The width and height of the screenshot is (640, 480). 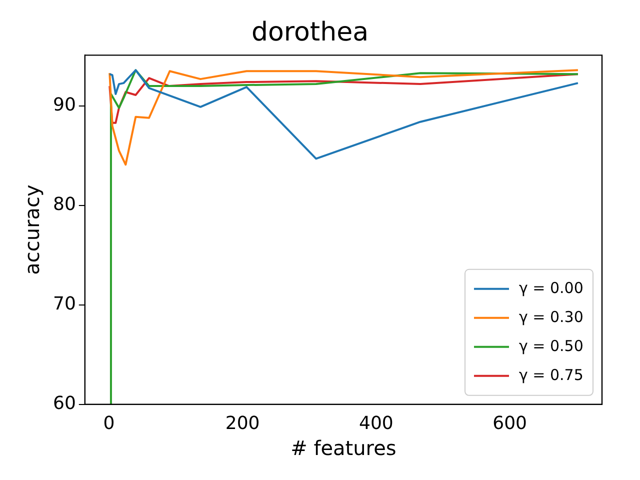 I want to click on legend-label: γ = 0.50, so click(x=551, y=345).